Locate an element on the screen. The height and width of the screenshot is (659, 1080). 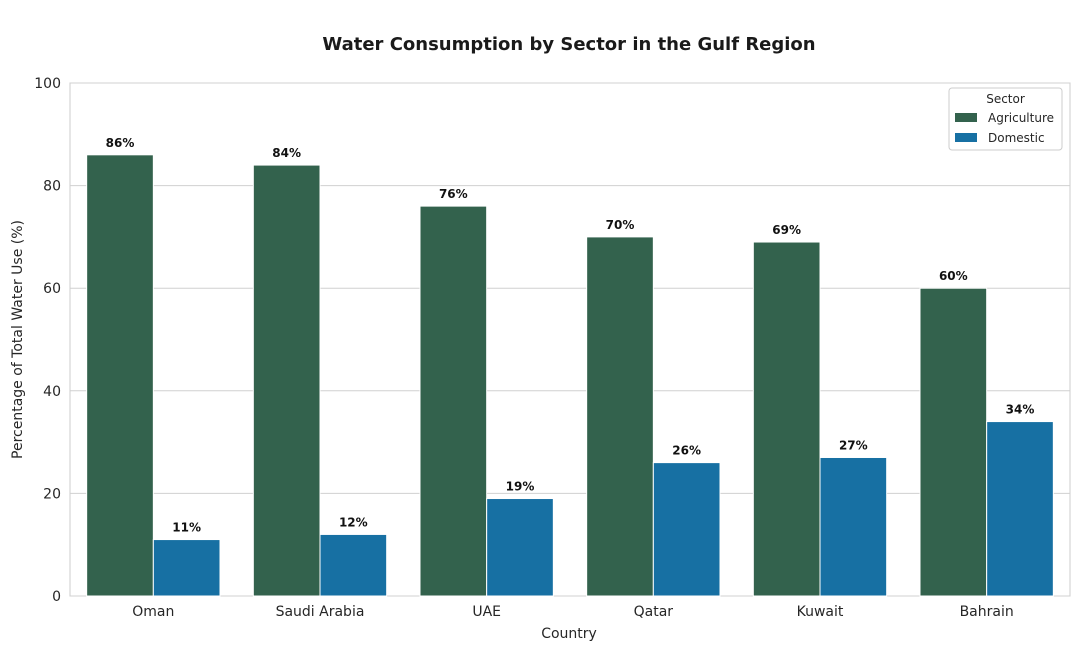
x-tick-label: Oman is located at coordinates (153, 612).